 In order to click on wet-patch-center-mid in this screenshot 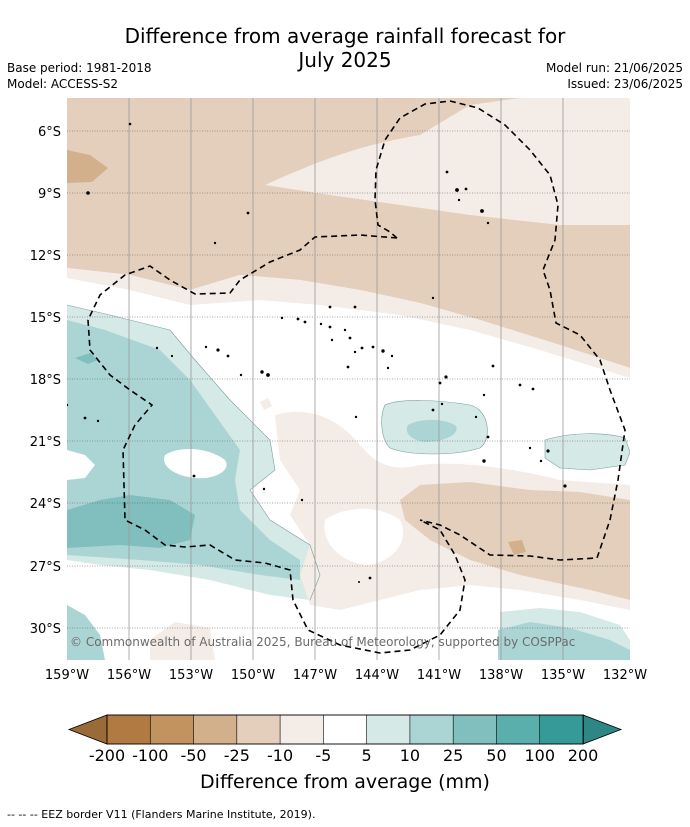, I will do `click(431, 430)`.